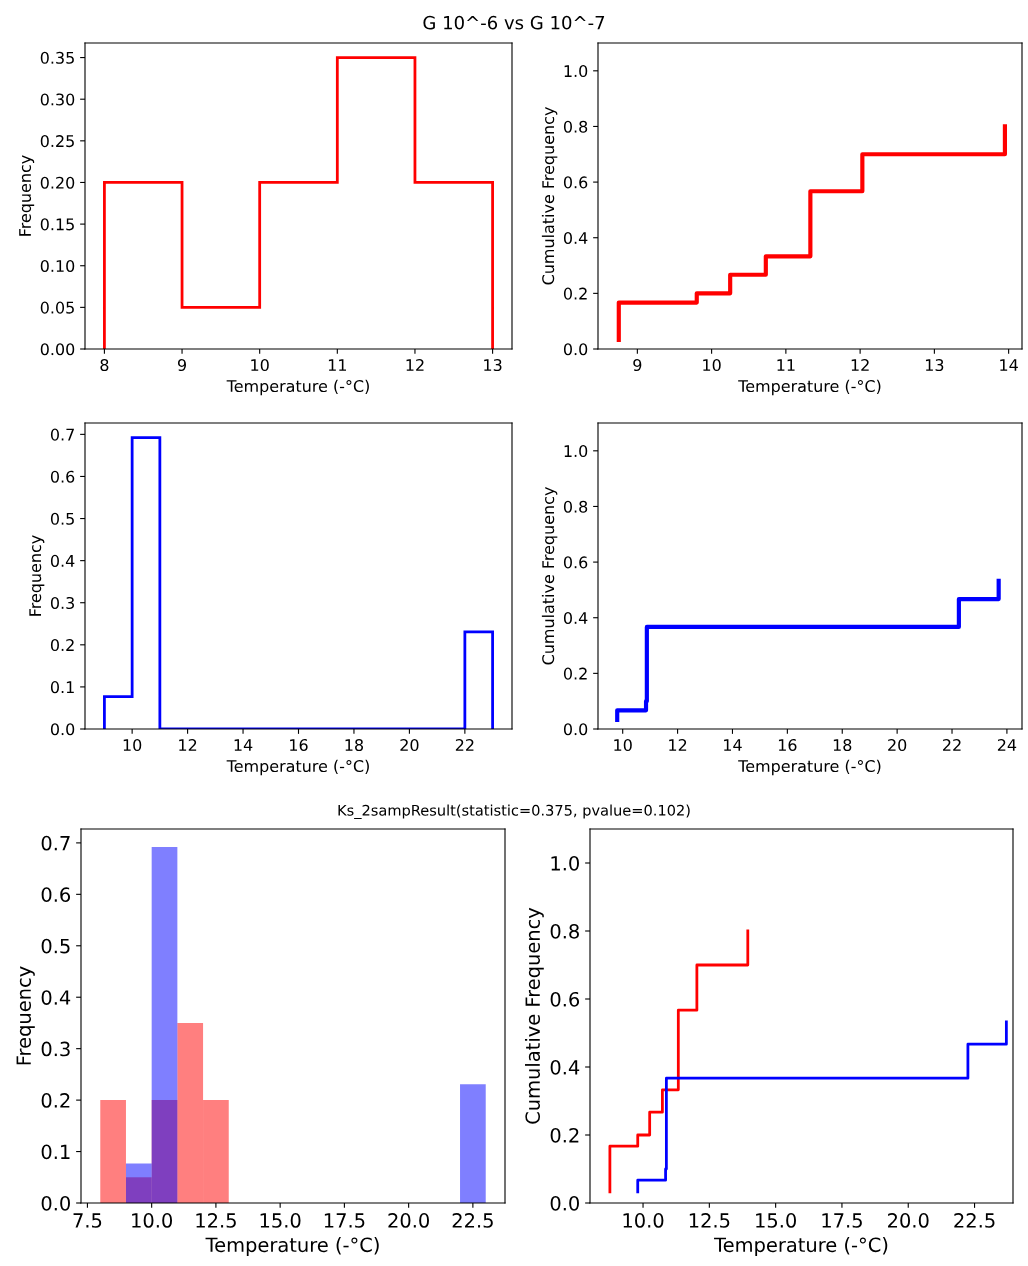 This screenshot has height=1266, width=1028. What do you see at coordinates (57, 349) in the screenshot?
I see `y-tick-label: 0.00` at bounding box center [57, 349].